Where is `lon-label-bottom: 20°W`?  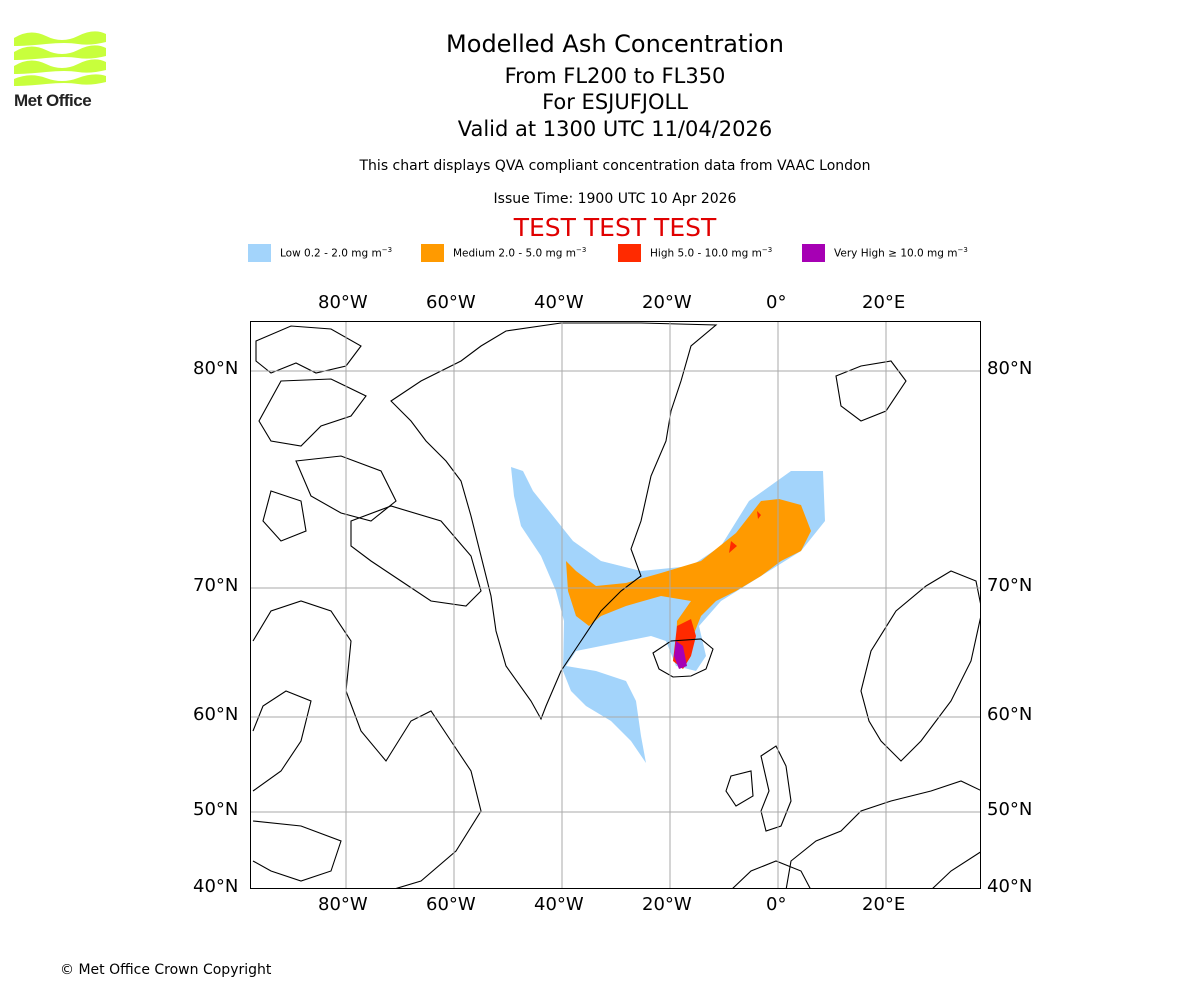
lon-label-bottom: 20°W is located at coordinates (667, 904).